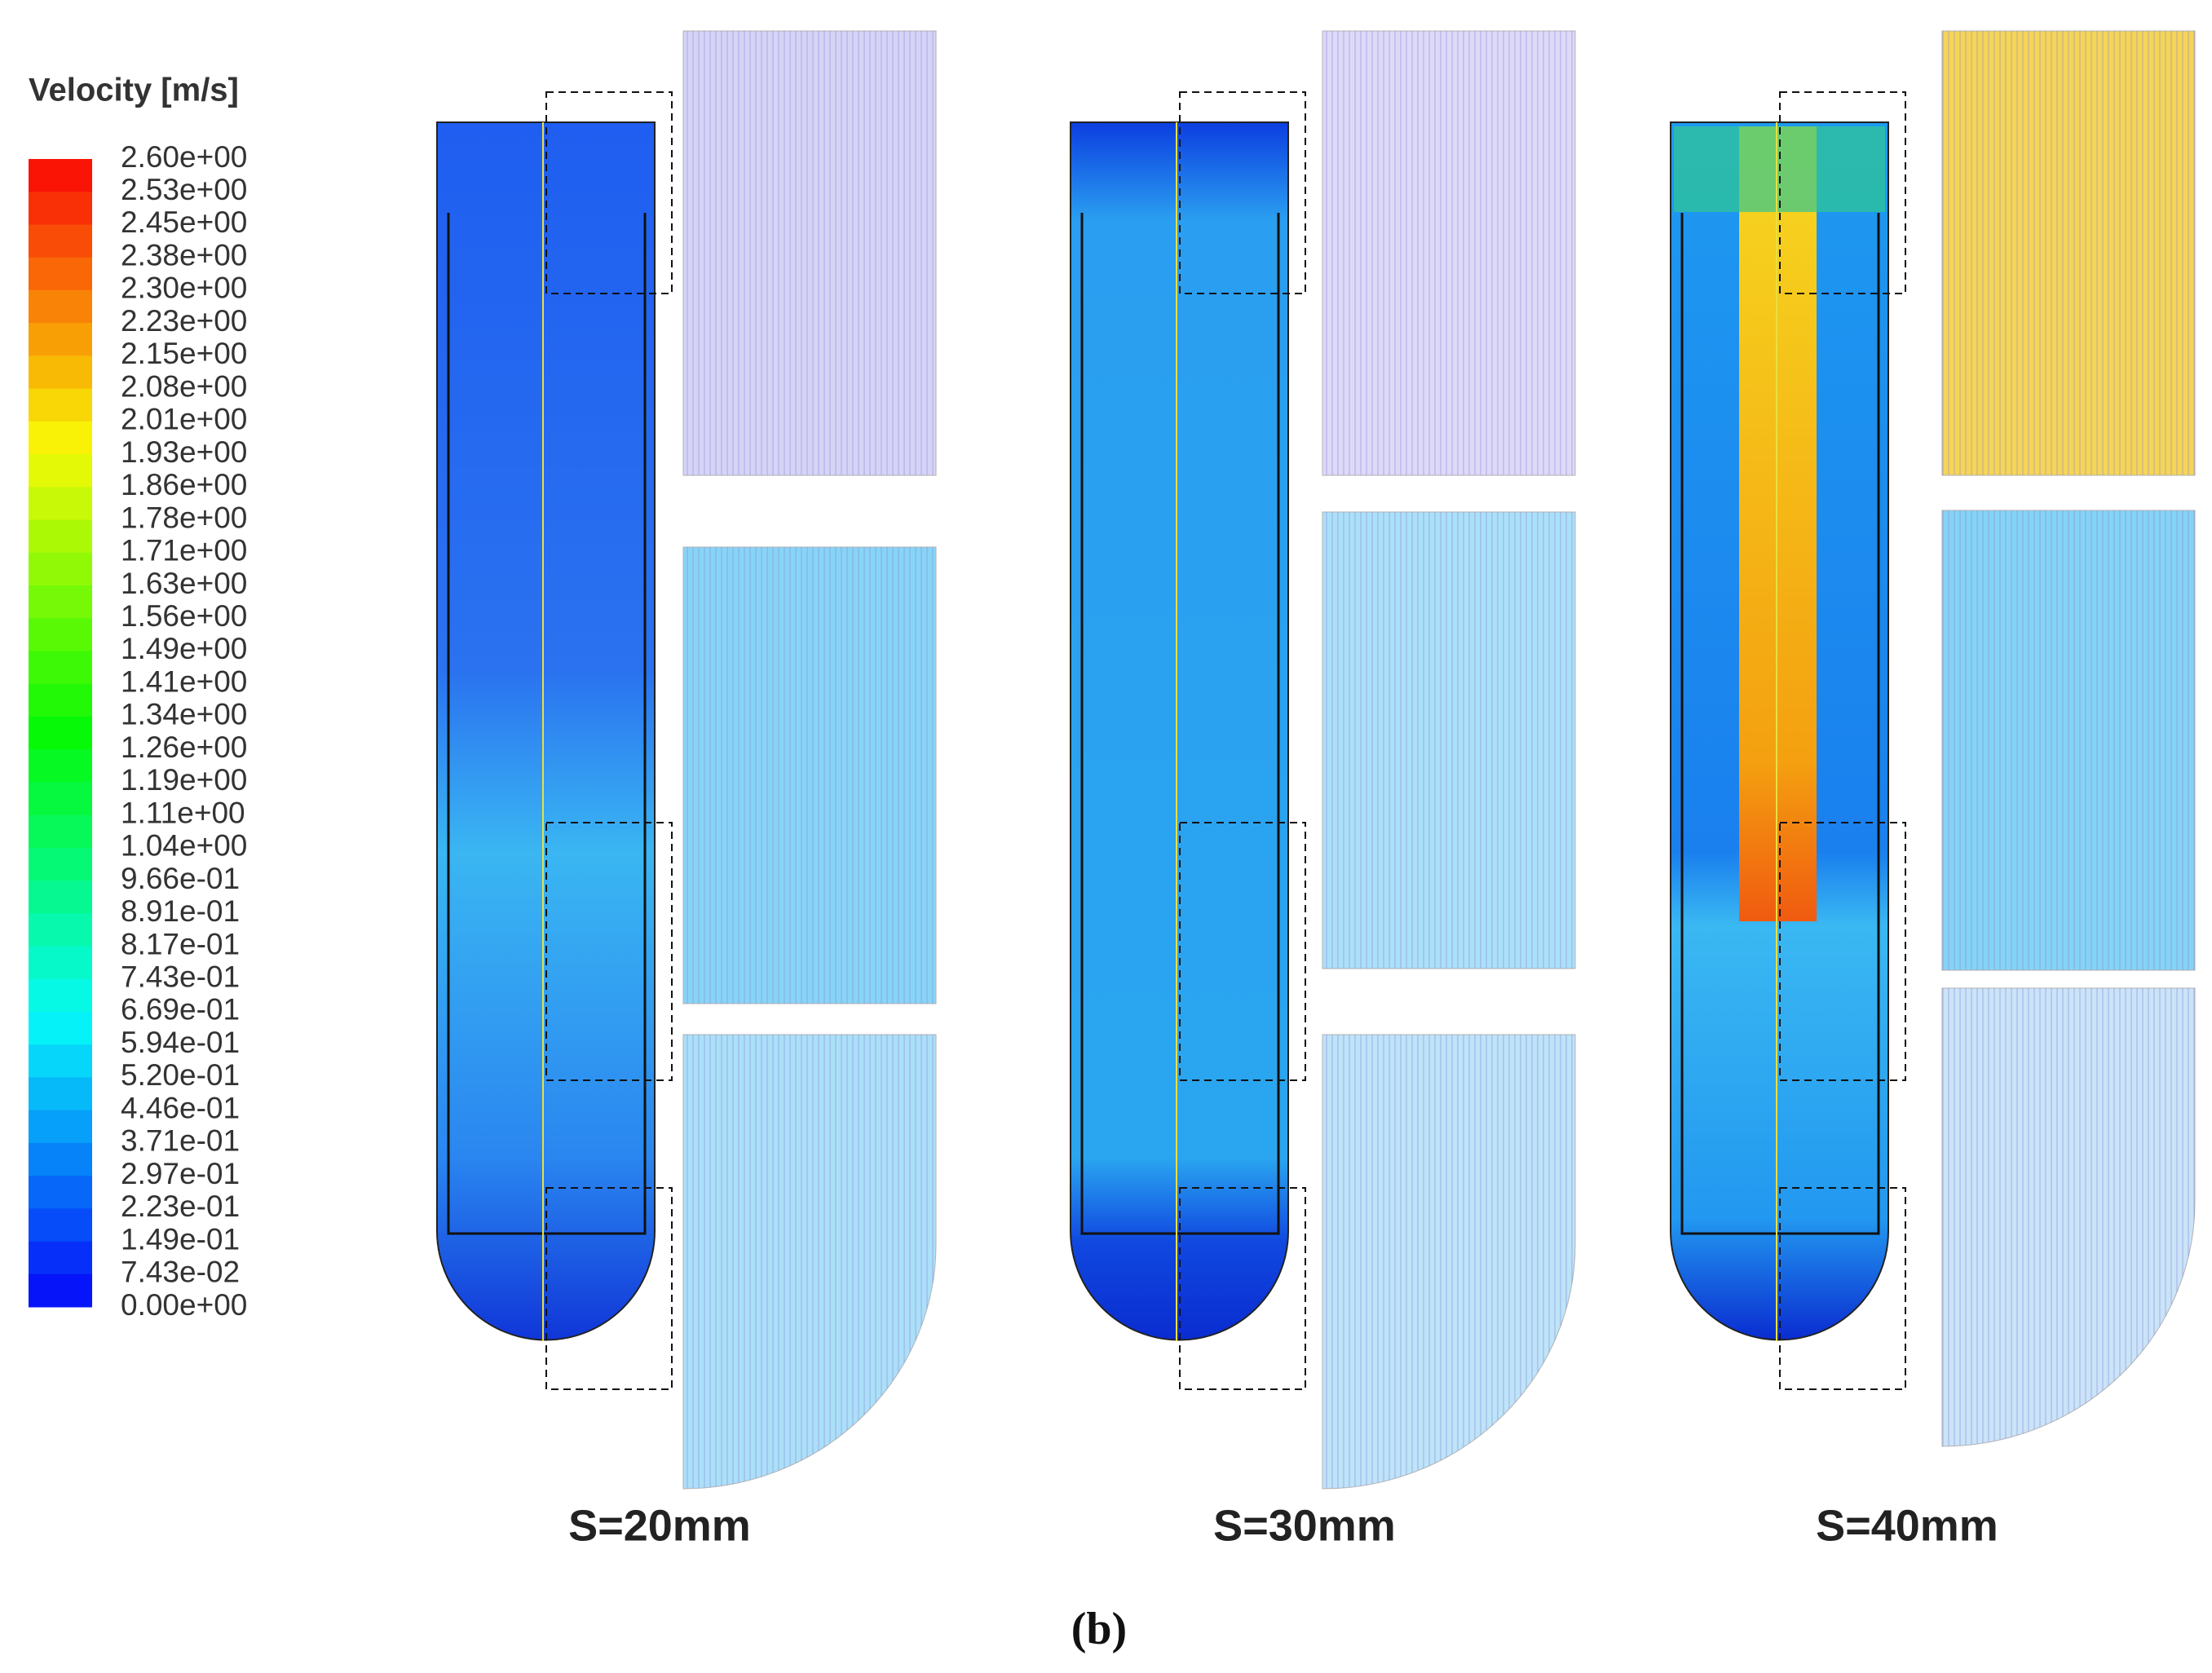 This screenshot has height=1673, width=2212. Describe the element at coordinates (1304, 1525) in the screenshot. I see `panel-caption: S=30mm` at that location.